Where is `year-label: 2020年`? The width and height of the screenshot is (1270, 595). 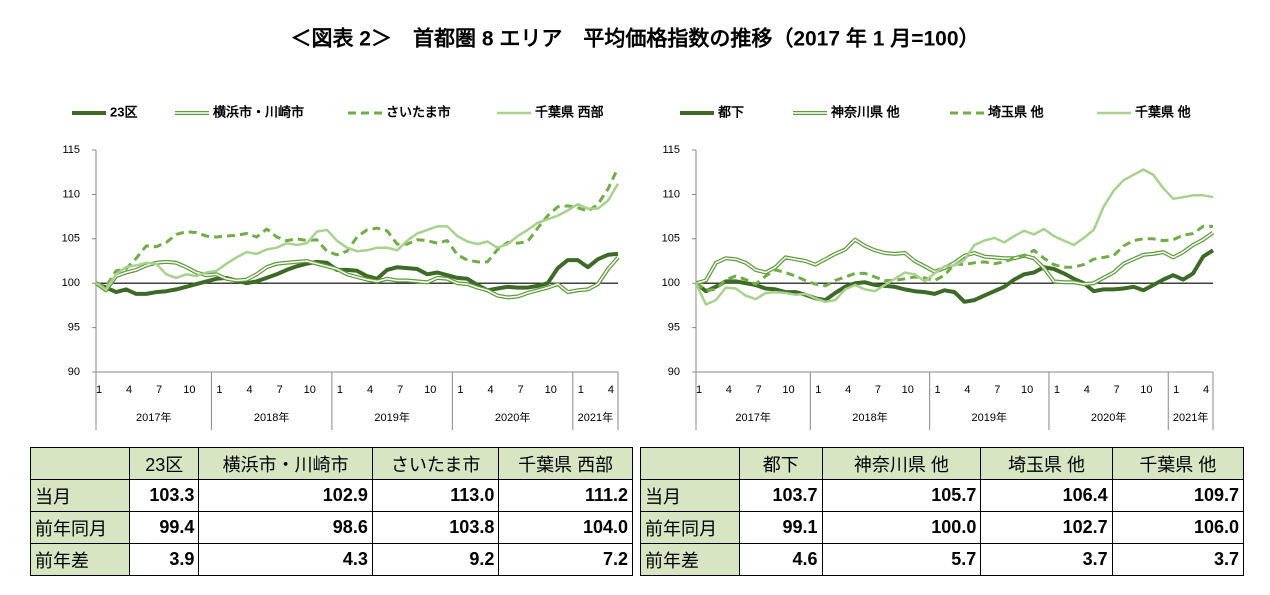 year-label: 2020年 is located at coordinates (512, 417).